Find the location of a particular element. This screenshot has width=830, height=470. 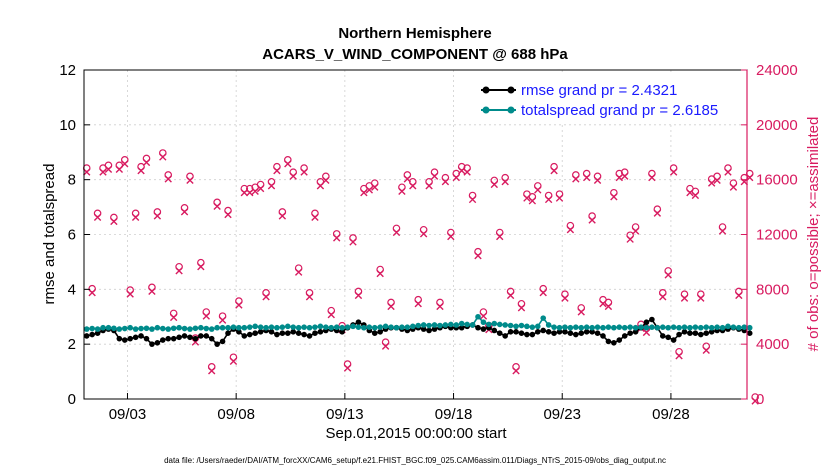

x-tick-label: 09/18 is located at coordinates (454, 414).